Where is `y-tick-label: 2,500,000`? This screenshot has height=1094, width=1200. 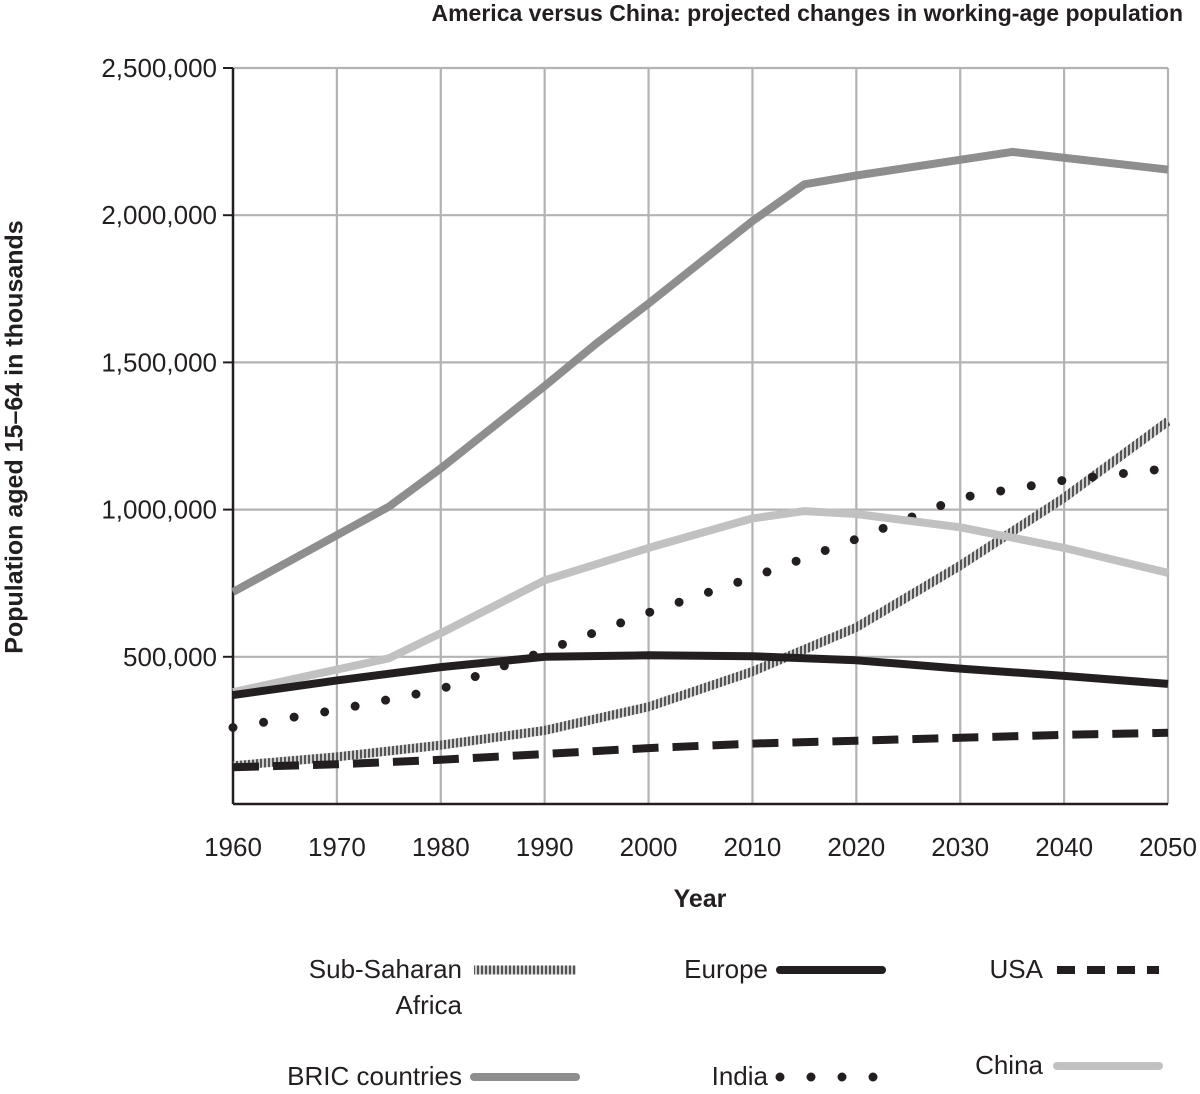 y-tick-label: 2,500,000 is located at coordinates (159, 68).